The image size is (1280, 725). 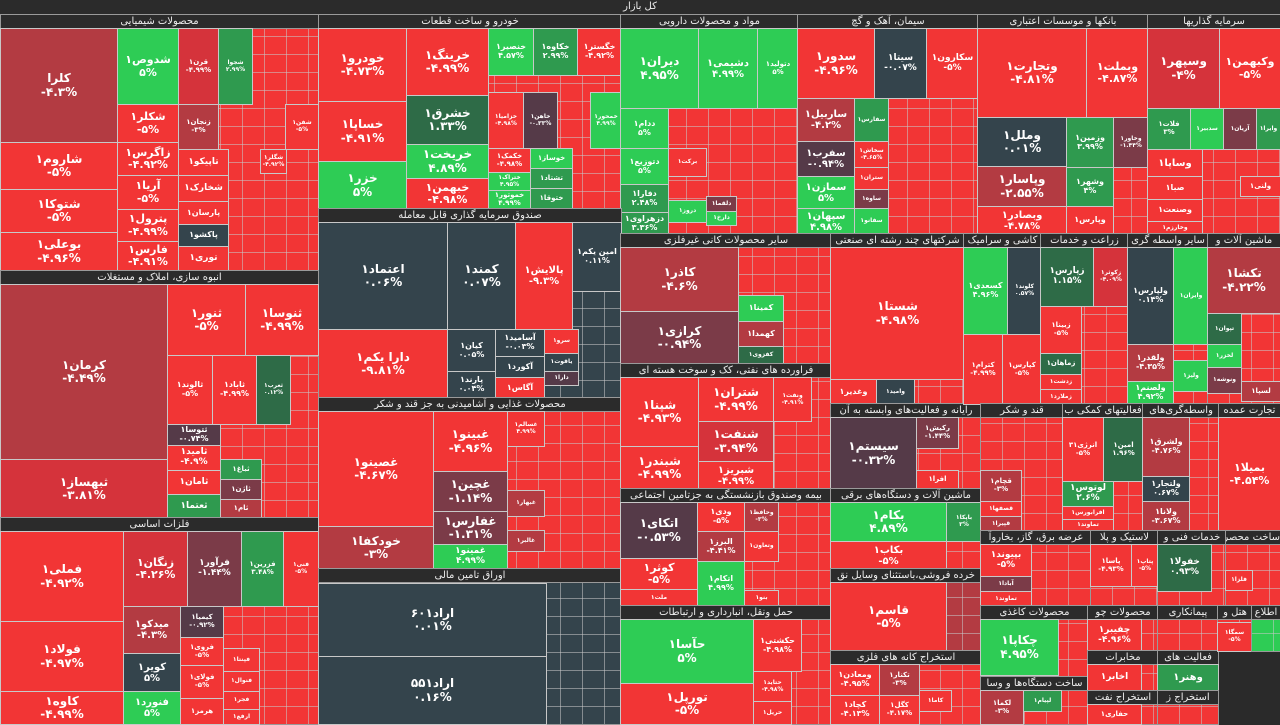 What do you see at coordinates (1175, 163) in the screenshot?
I see `stock-tile: وساپا۱` at bounding box center [1175, 163].